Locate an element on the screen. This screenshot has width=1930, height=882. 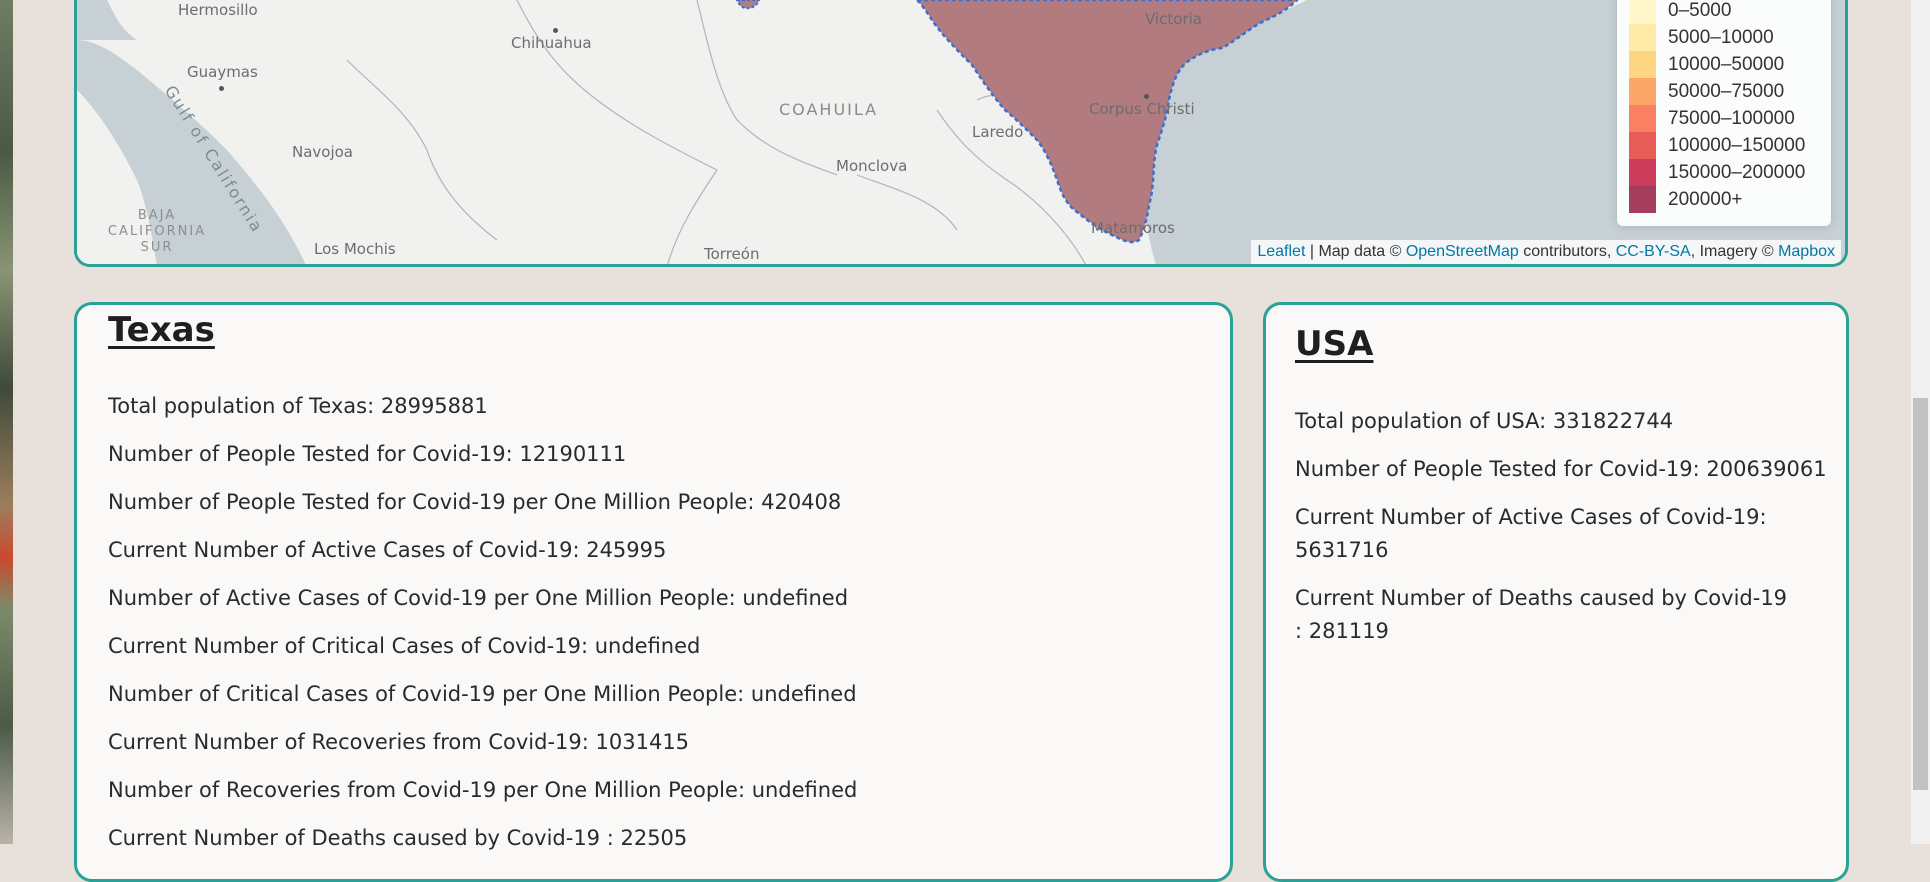
texas-title: Texas is located at coordinates (161, 330).